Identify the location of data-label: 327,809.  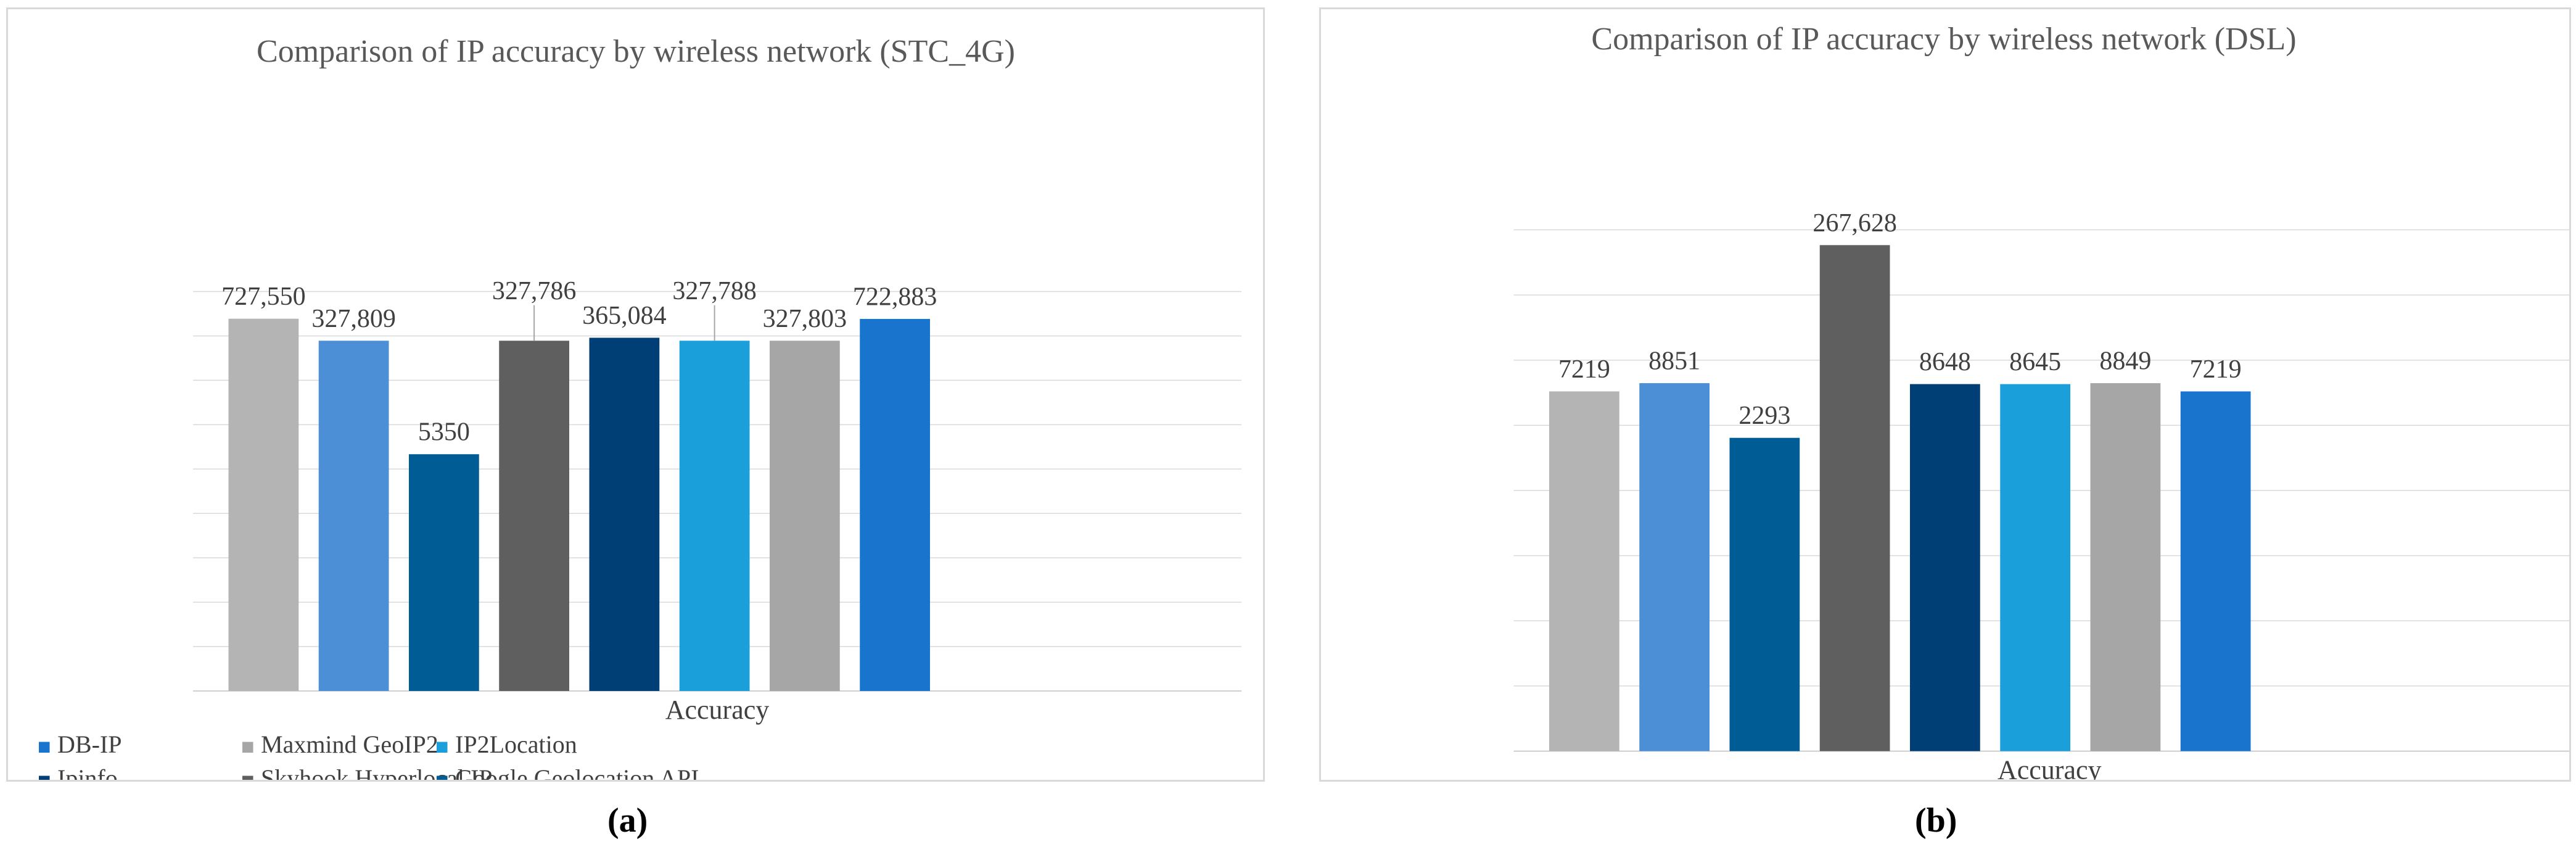
(353, 319).